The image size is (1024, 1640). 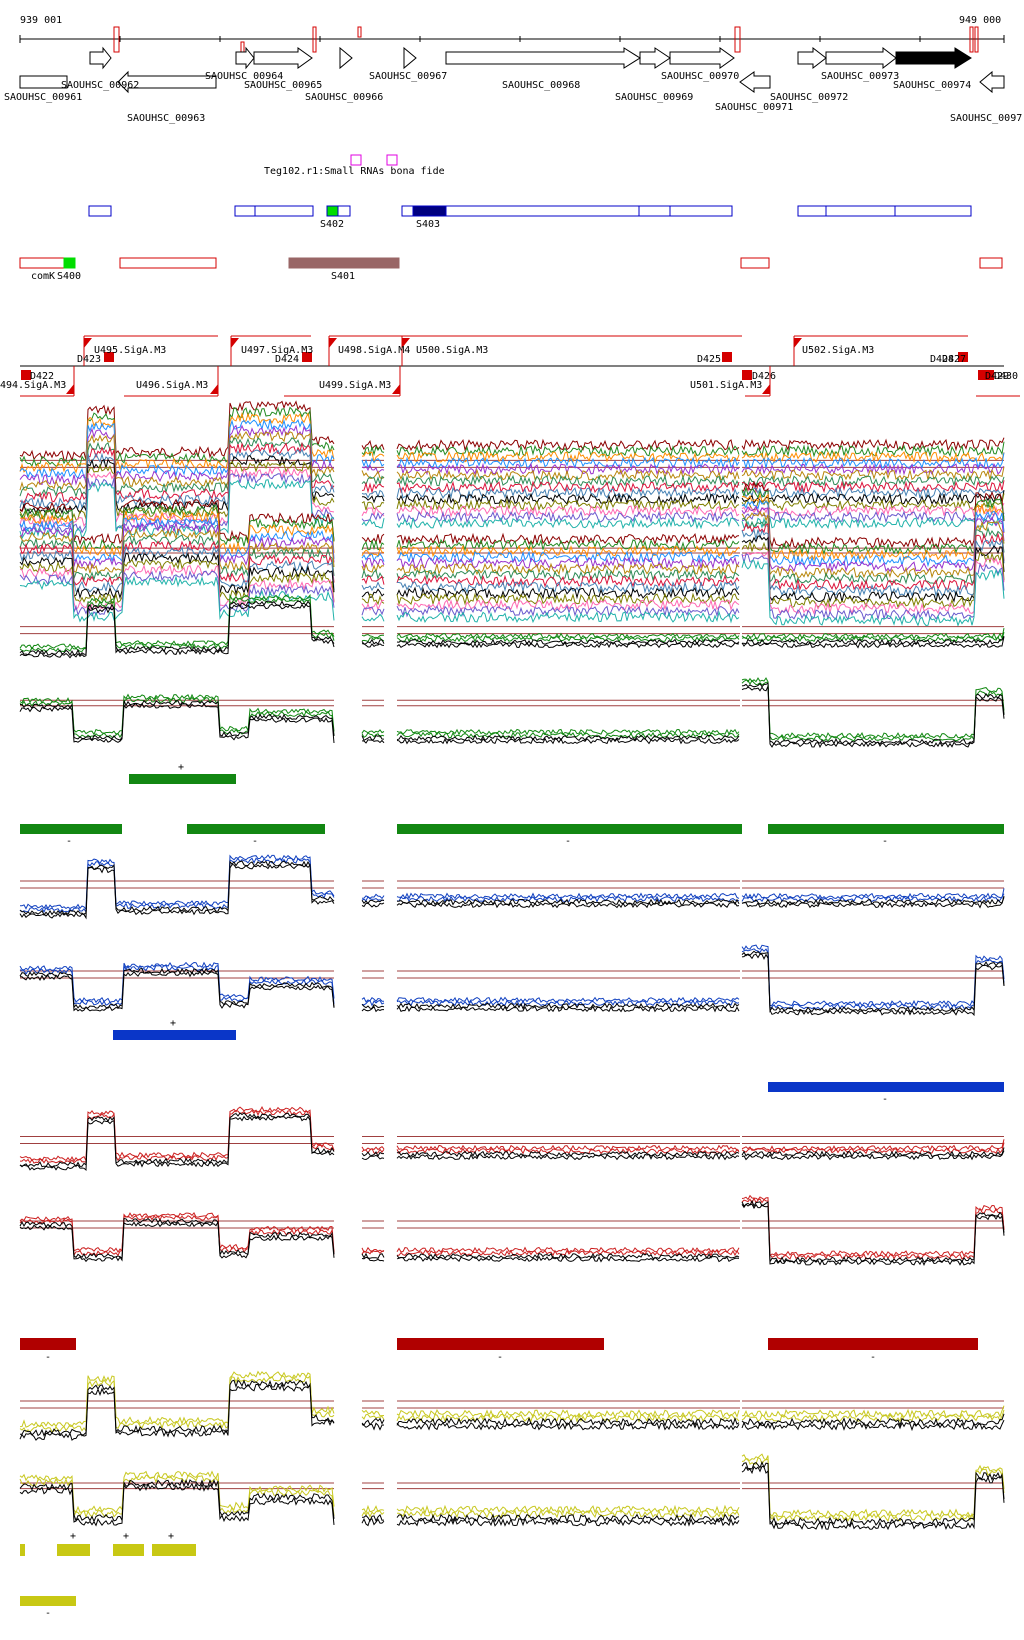 I want to click on promoter-label: D428, so click(x=942, y=359).